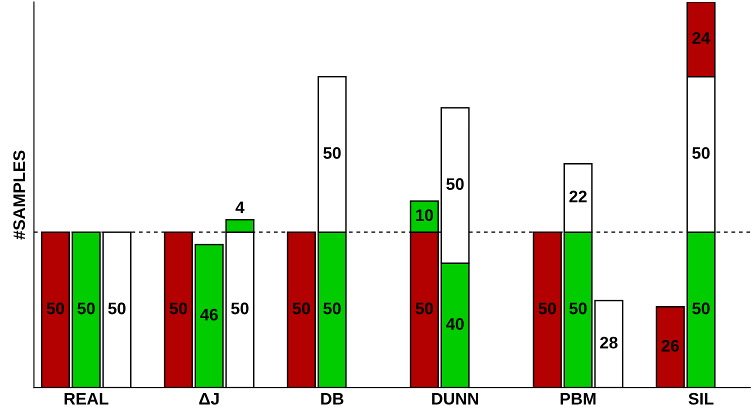  Describe the element at coordinates (578, 399) in the screenshot. I see `x-tick-label: PBM` at that location.